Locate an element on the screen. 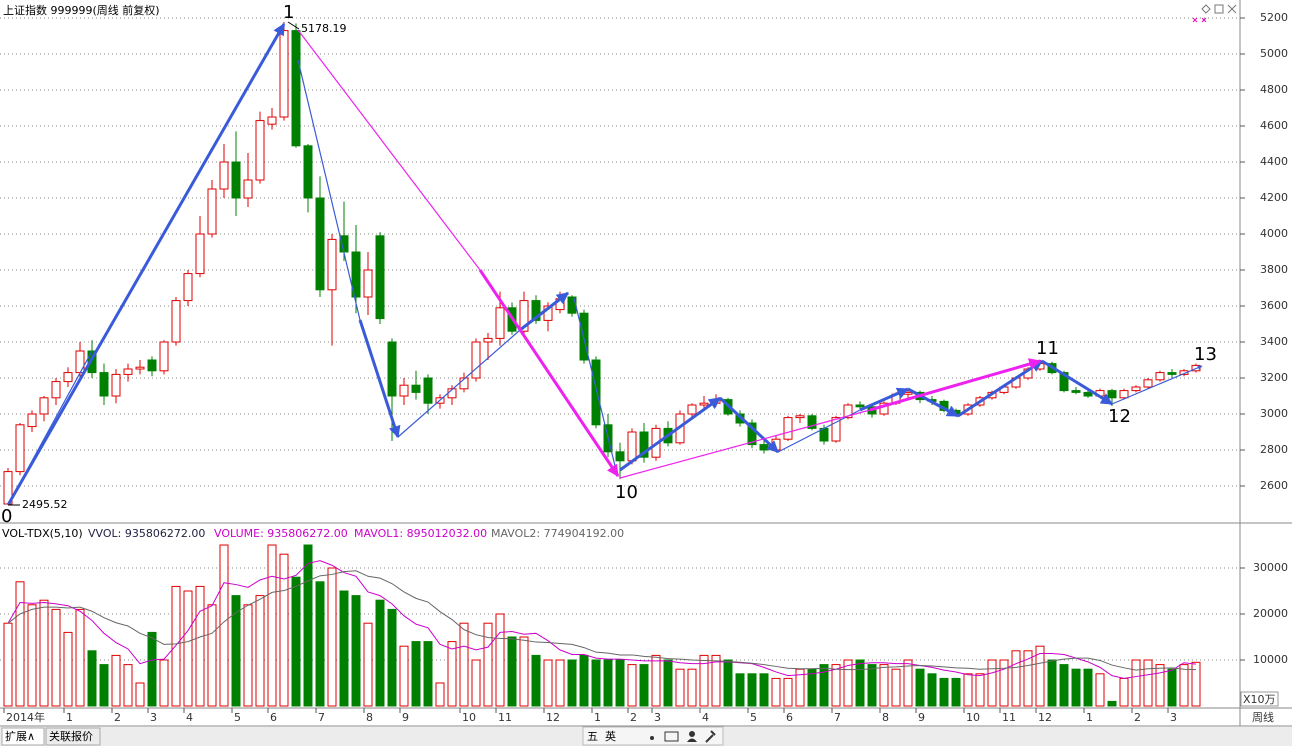  x-tick-label: 3 is located at coordinates (153, 717).